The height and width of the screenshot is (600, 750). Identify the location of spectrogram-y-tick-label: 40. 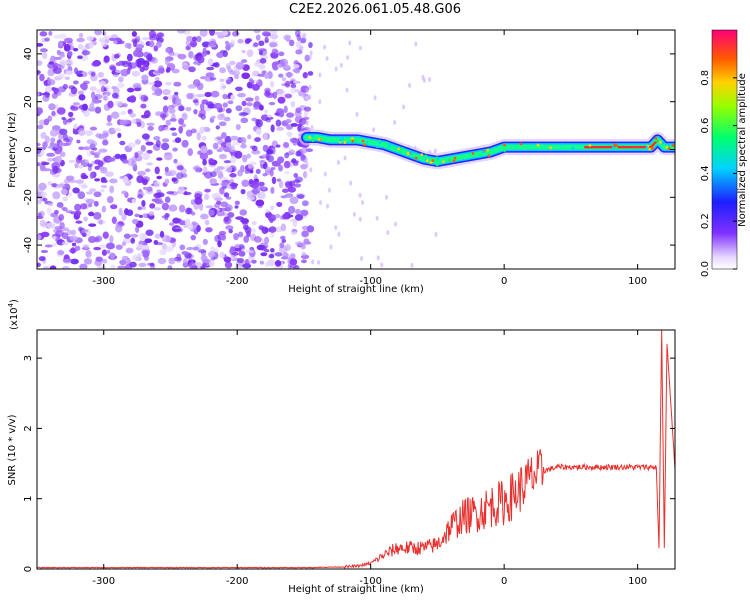
(28, 54).